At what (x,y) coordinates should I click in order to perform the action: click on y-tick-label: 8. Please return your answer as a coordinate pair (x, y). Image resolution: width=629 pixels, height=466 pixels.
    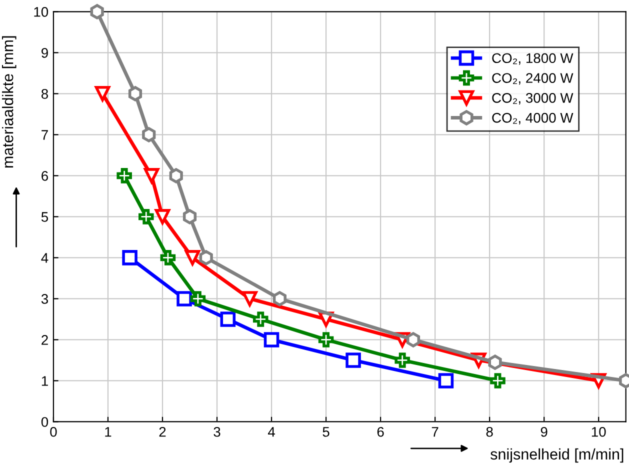
    Looking at the image, I should click on (44, 94).